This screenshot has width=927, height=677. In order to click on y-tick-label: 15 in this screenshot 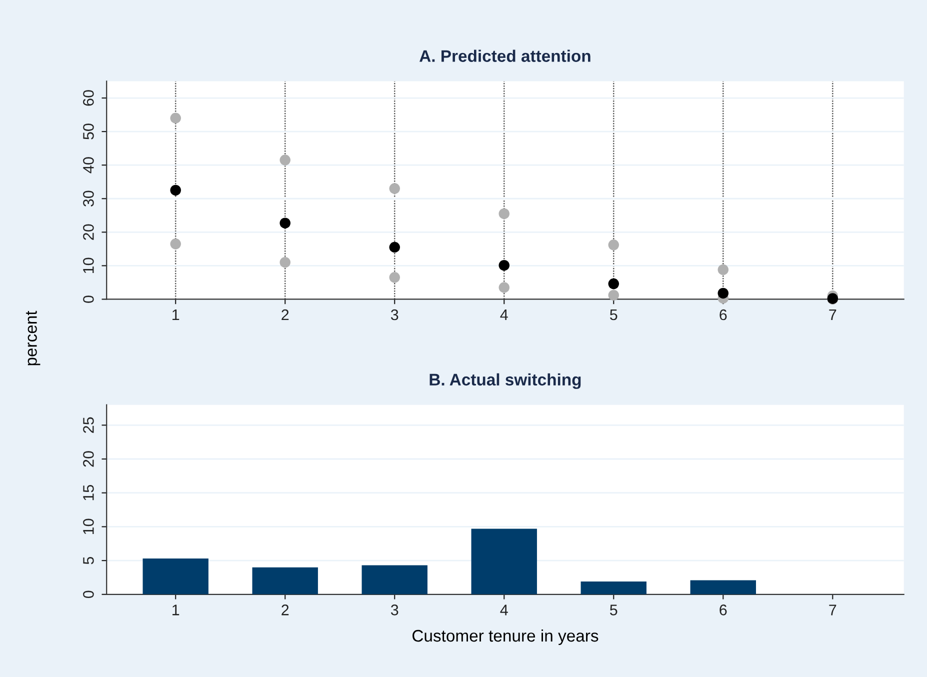, I will do `click(88, 492)`.